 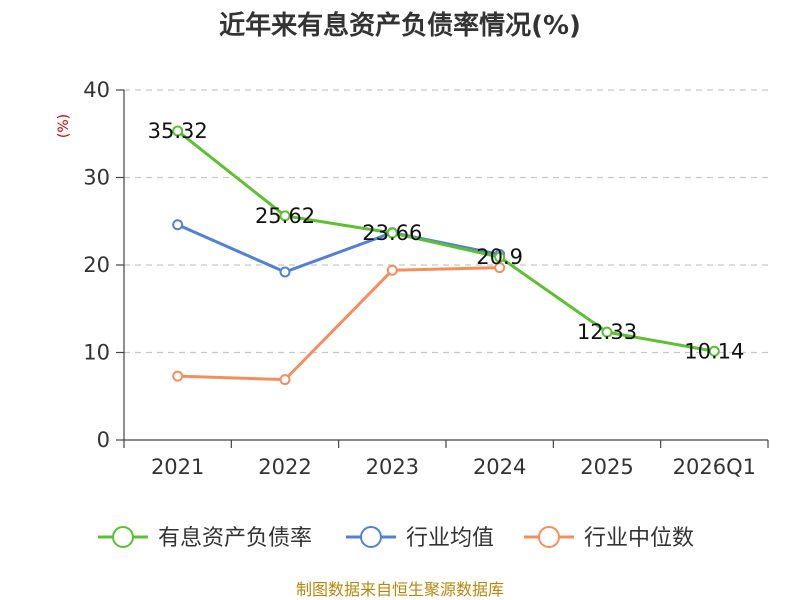 What do you see at coordinates (235, 538) in the screenshot?
I see `legend-label: 有息资产负债率` at bounding box center [235, 538].